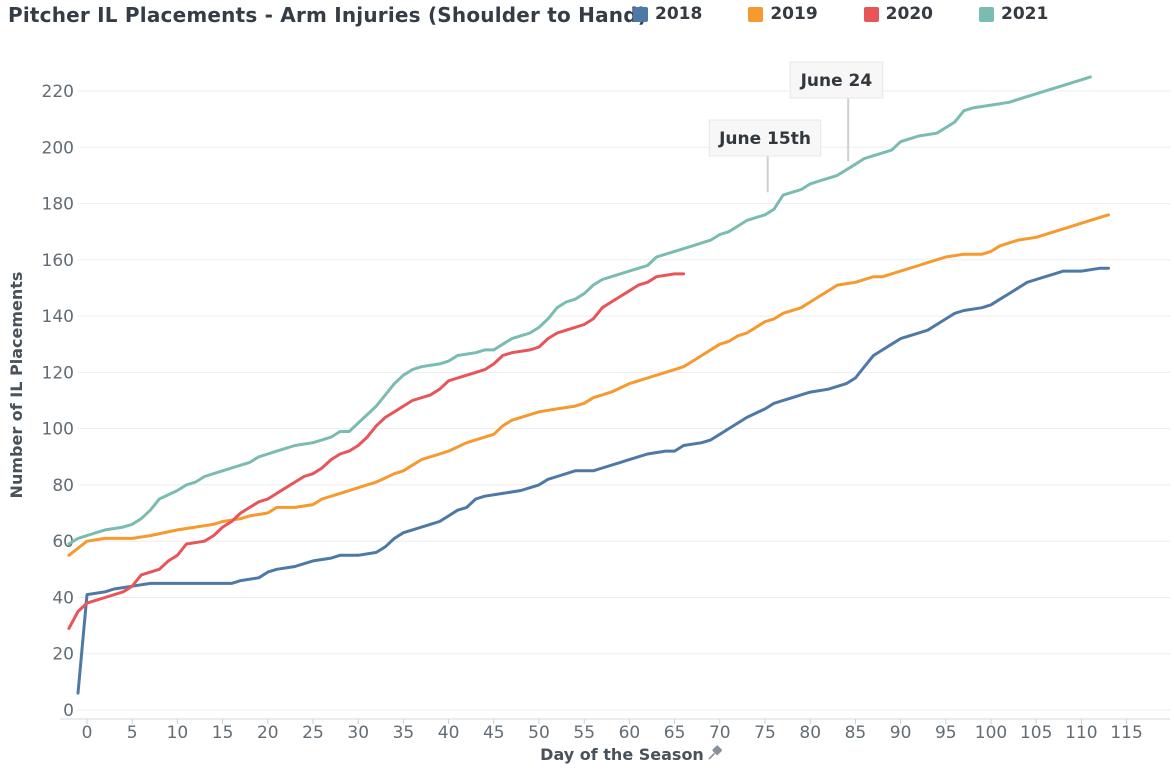 This screenshot has width=1174, height=779. I want to click on legend-item-2021: 2021, so click(1013, 14).